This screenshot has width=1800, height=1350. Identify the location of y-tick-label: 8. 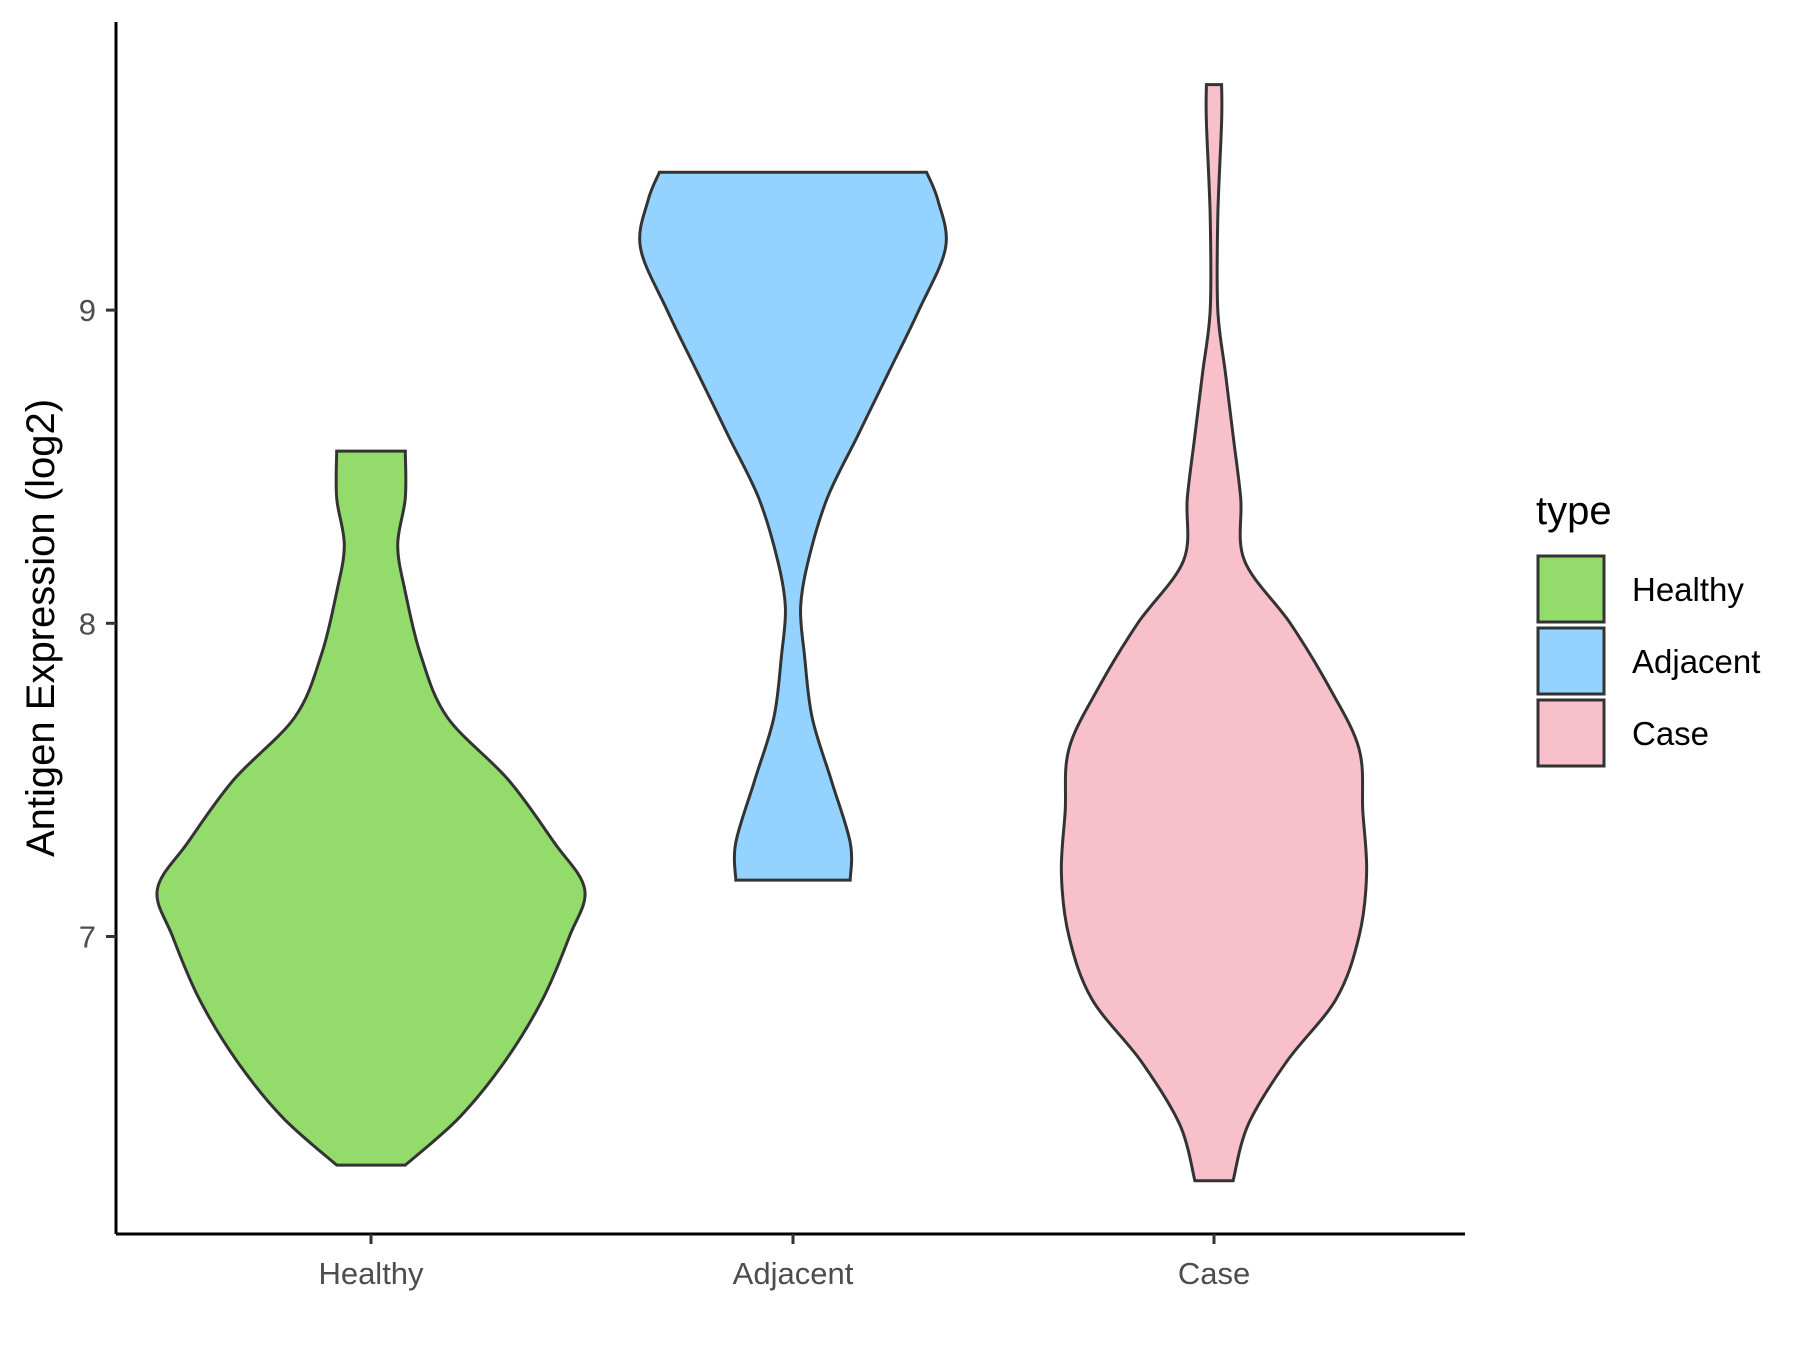
(87, 623).